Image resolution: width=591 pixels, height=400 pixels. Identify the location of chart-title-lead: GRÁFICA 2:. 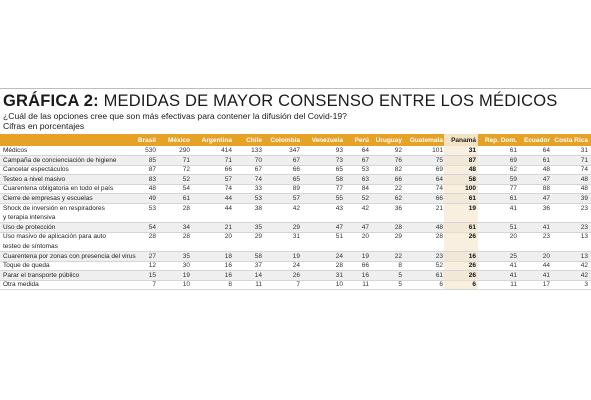
(51, 101).